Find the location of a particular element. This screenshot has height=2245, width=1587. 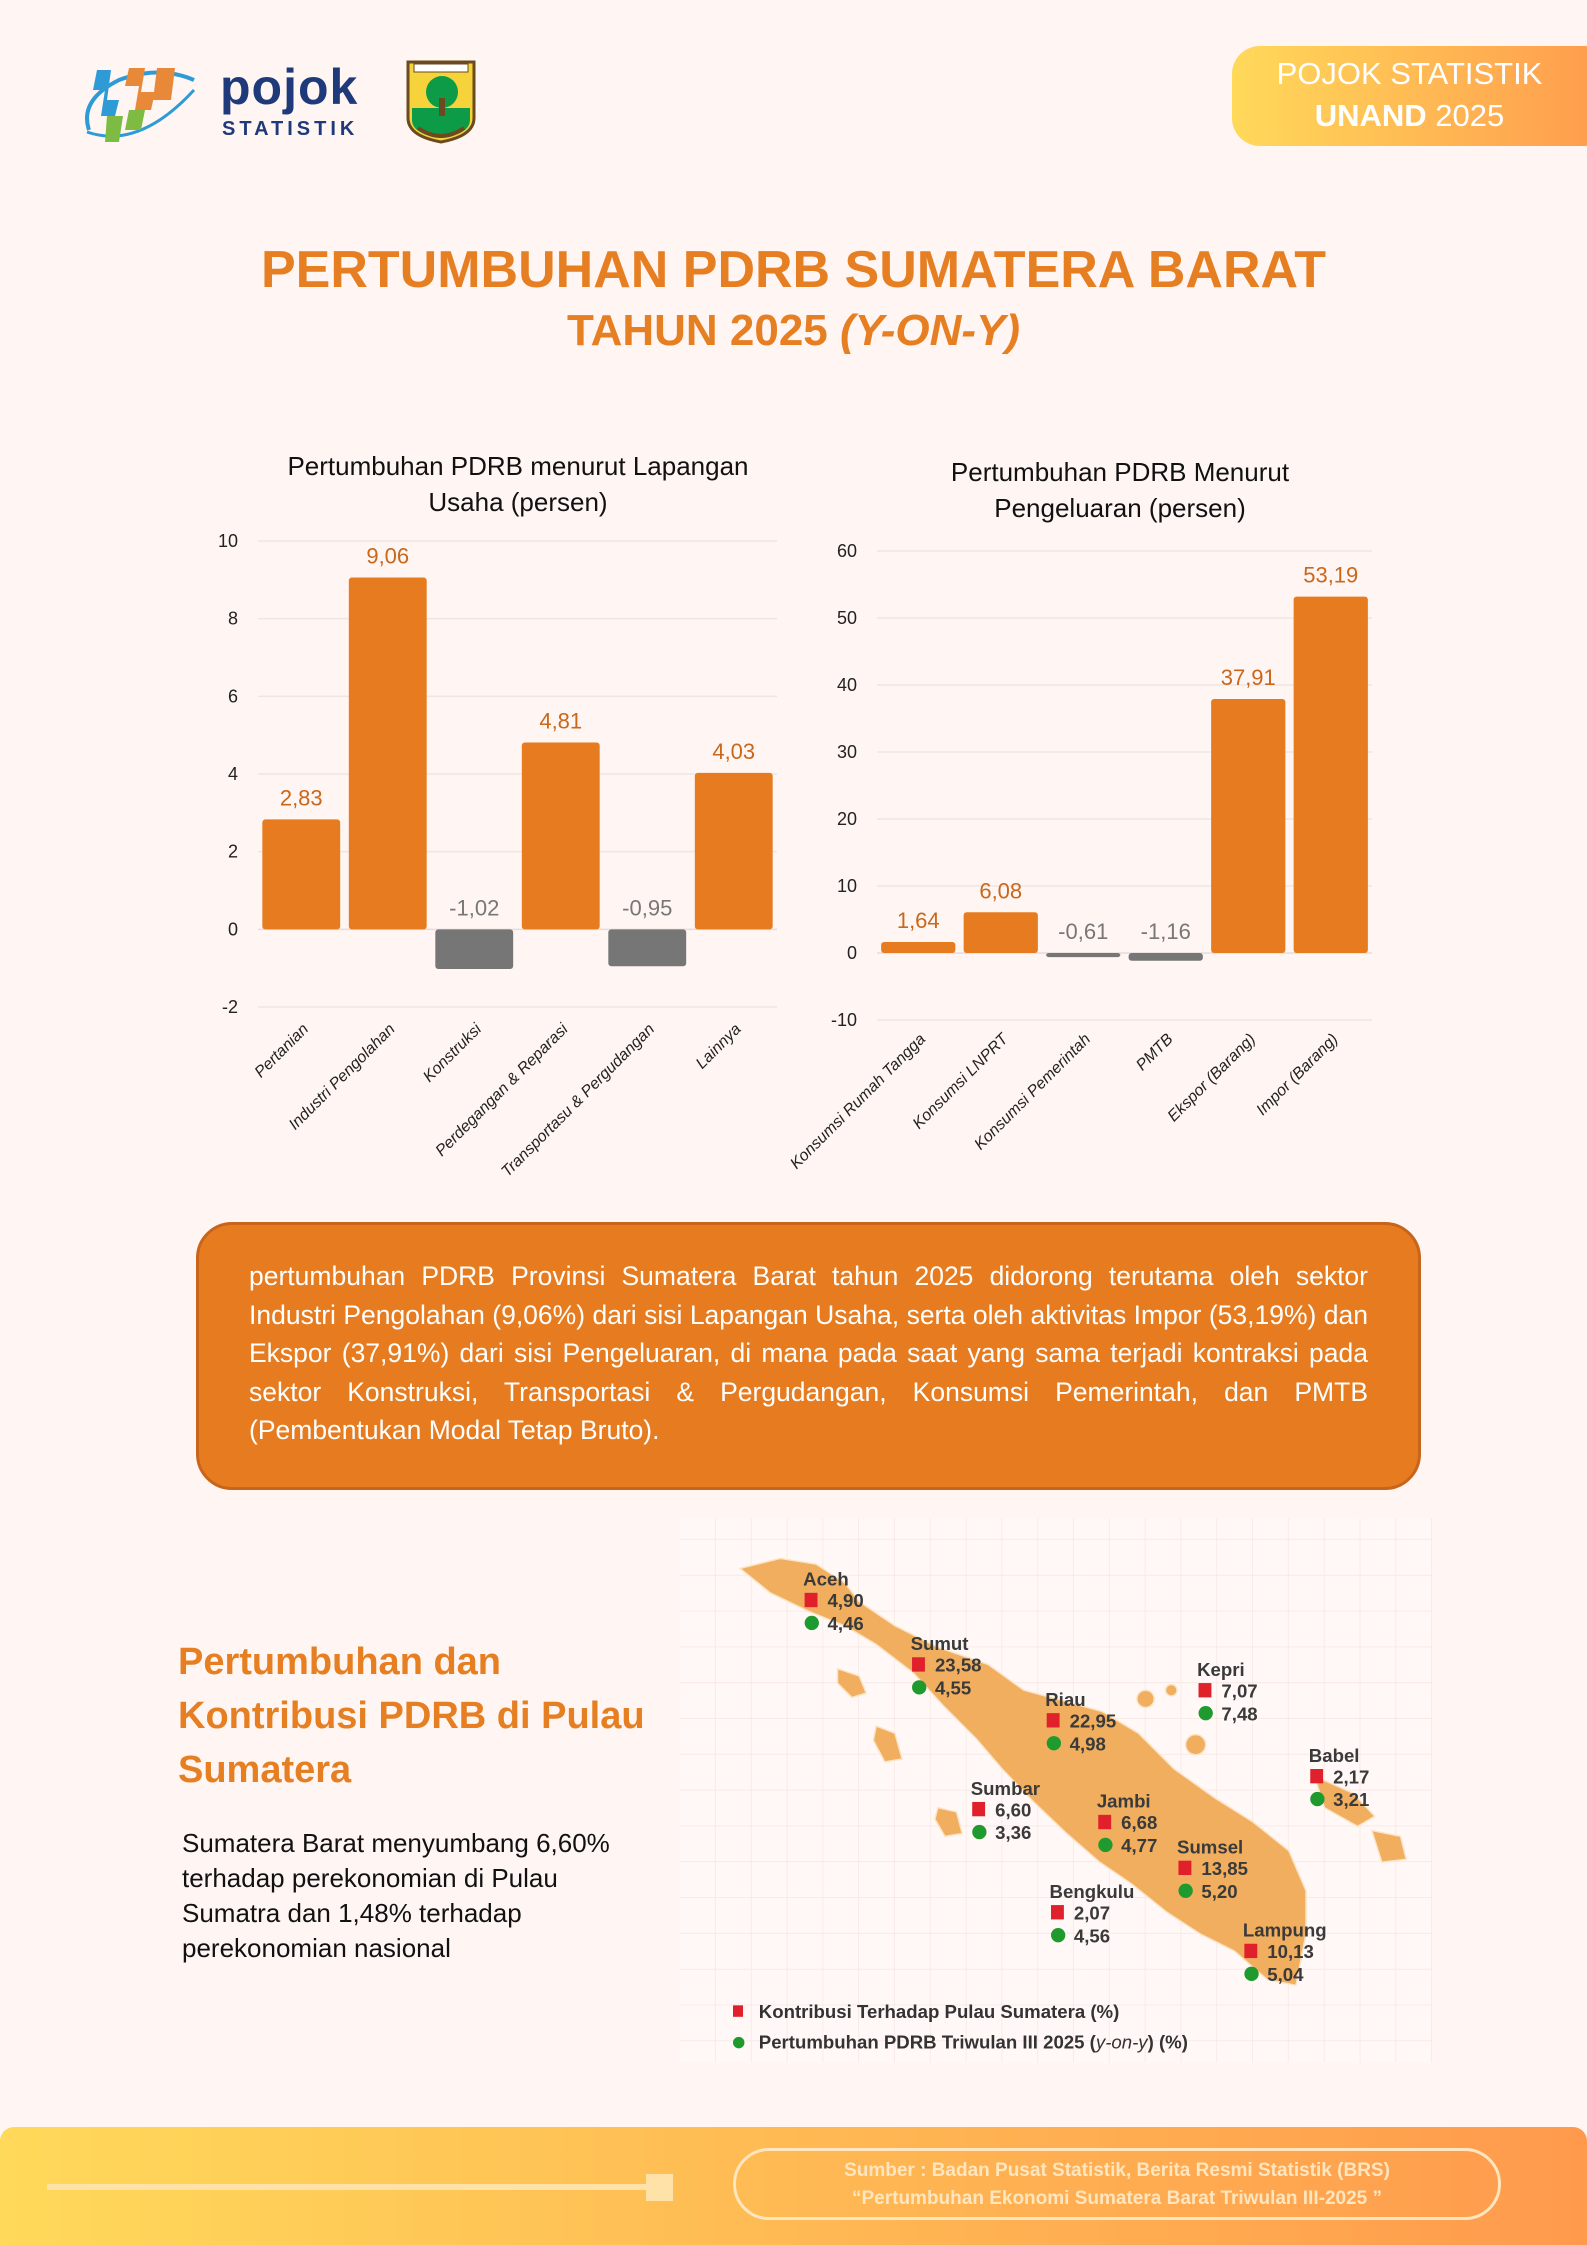

data-label: 4,81 is located at coordinates (560, 721).